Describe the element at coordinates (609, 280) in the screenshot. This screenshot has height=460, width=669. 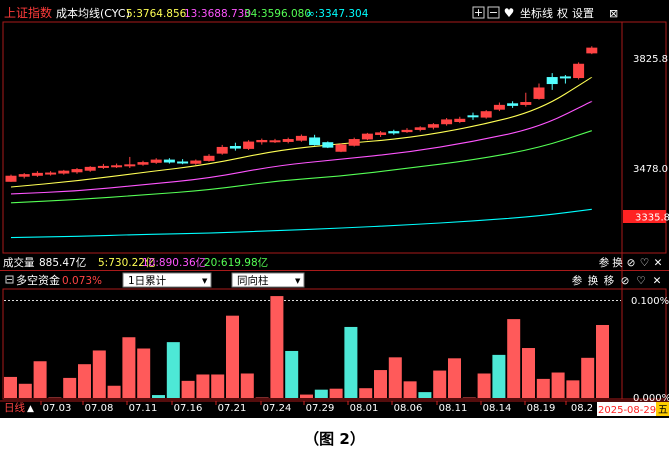
I see `move-button: 移` at that location.